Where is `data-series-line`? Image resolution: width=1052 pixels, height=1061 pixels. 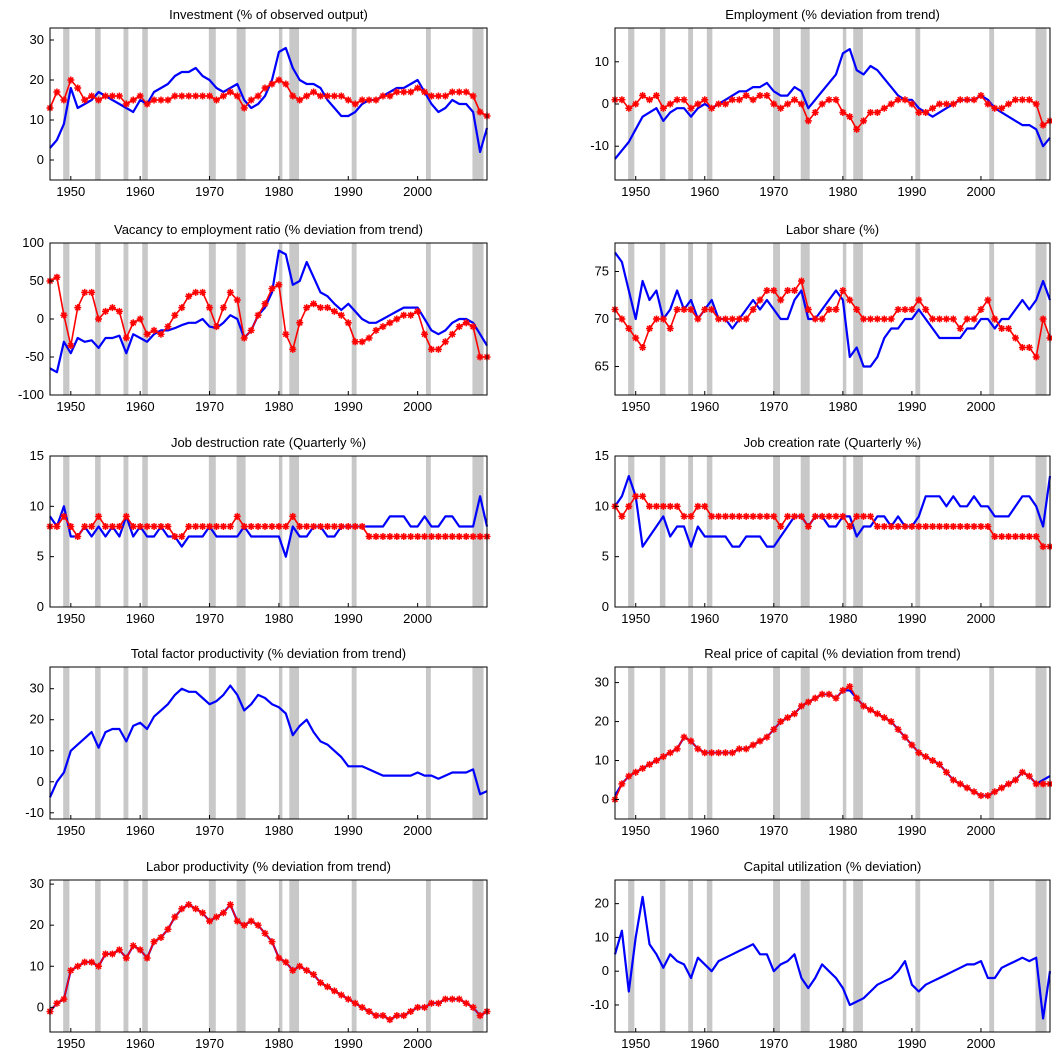
data-series-line is located at coordinates (268, 317).